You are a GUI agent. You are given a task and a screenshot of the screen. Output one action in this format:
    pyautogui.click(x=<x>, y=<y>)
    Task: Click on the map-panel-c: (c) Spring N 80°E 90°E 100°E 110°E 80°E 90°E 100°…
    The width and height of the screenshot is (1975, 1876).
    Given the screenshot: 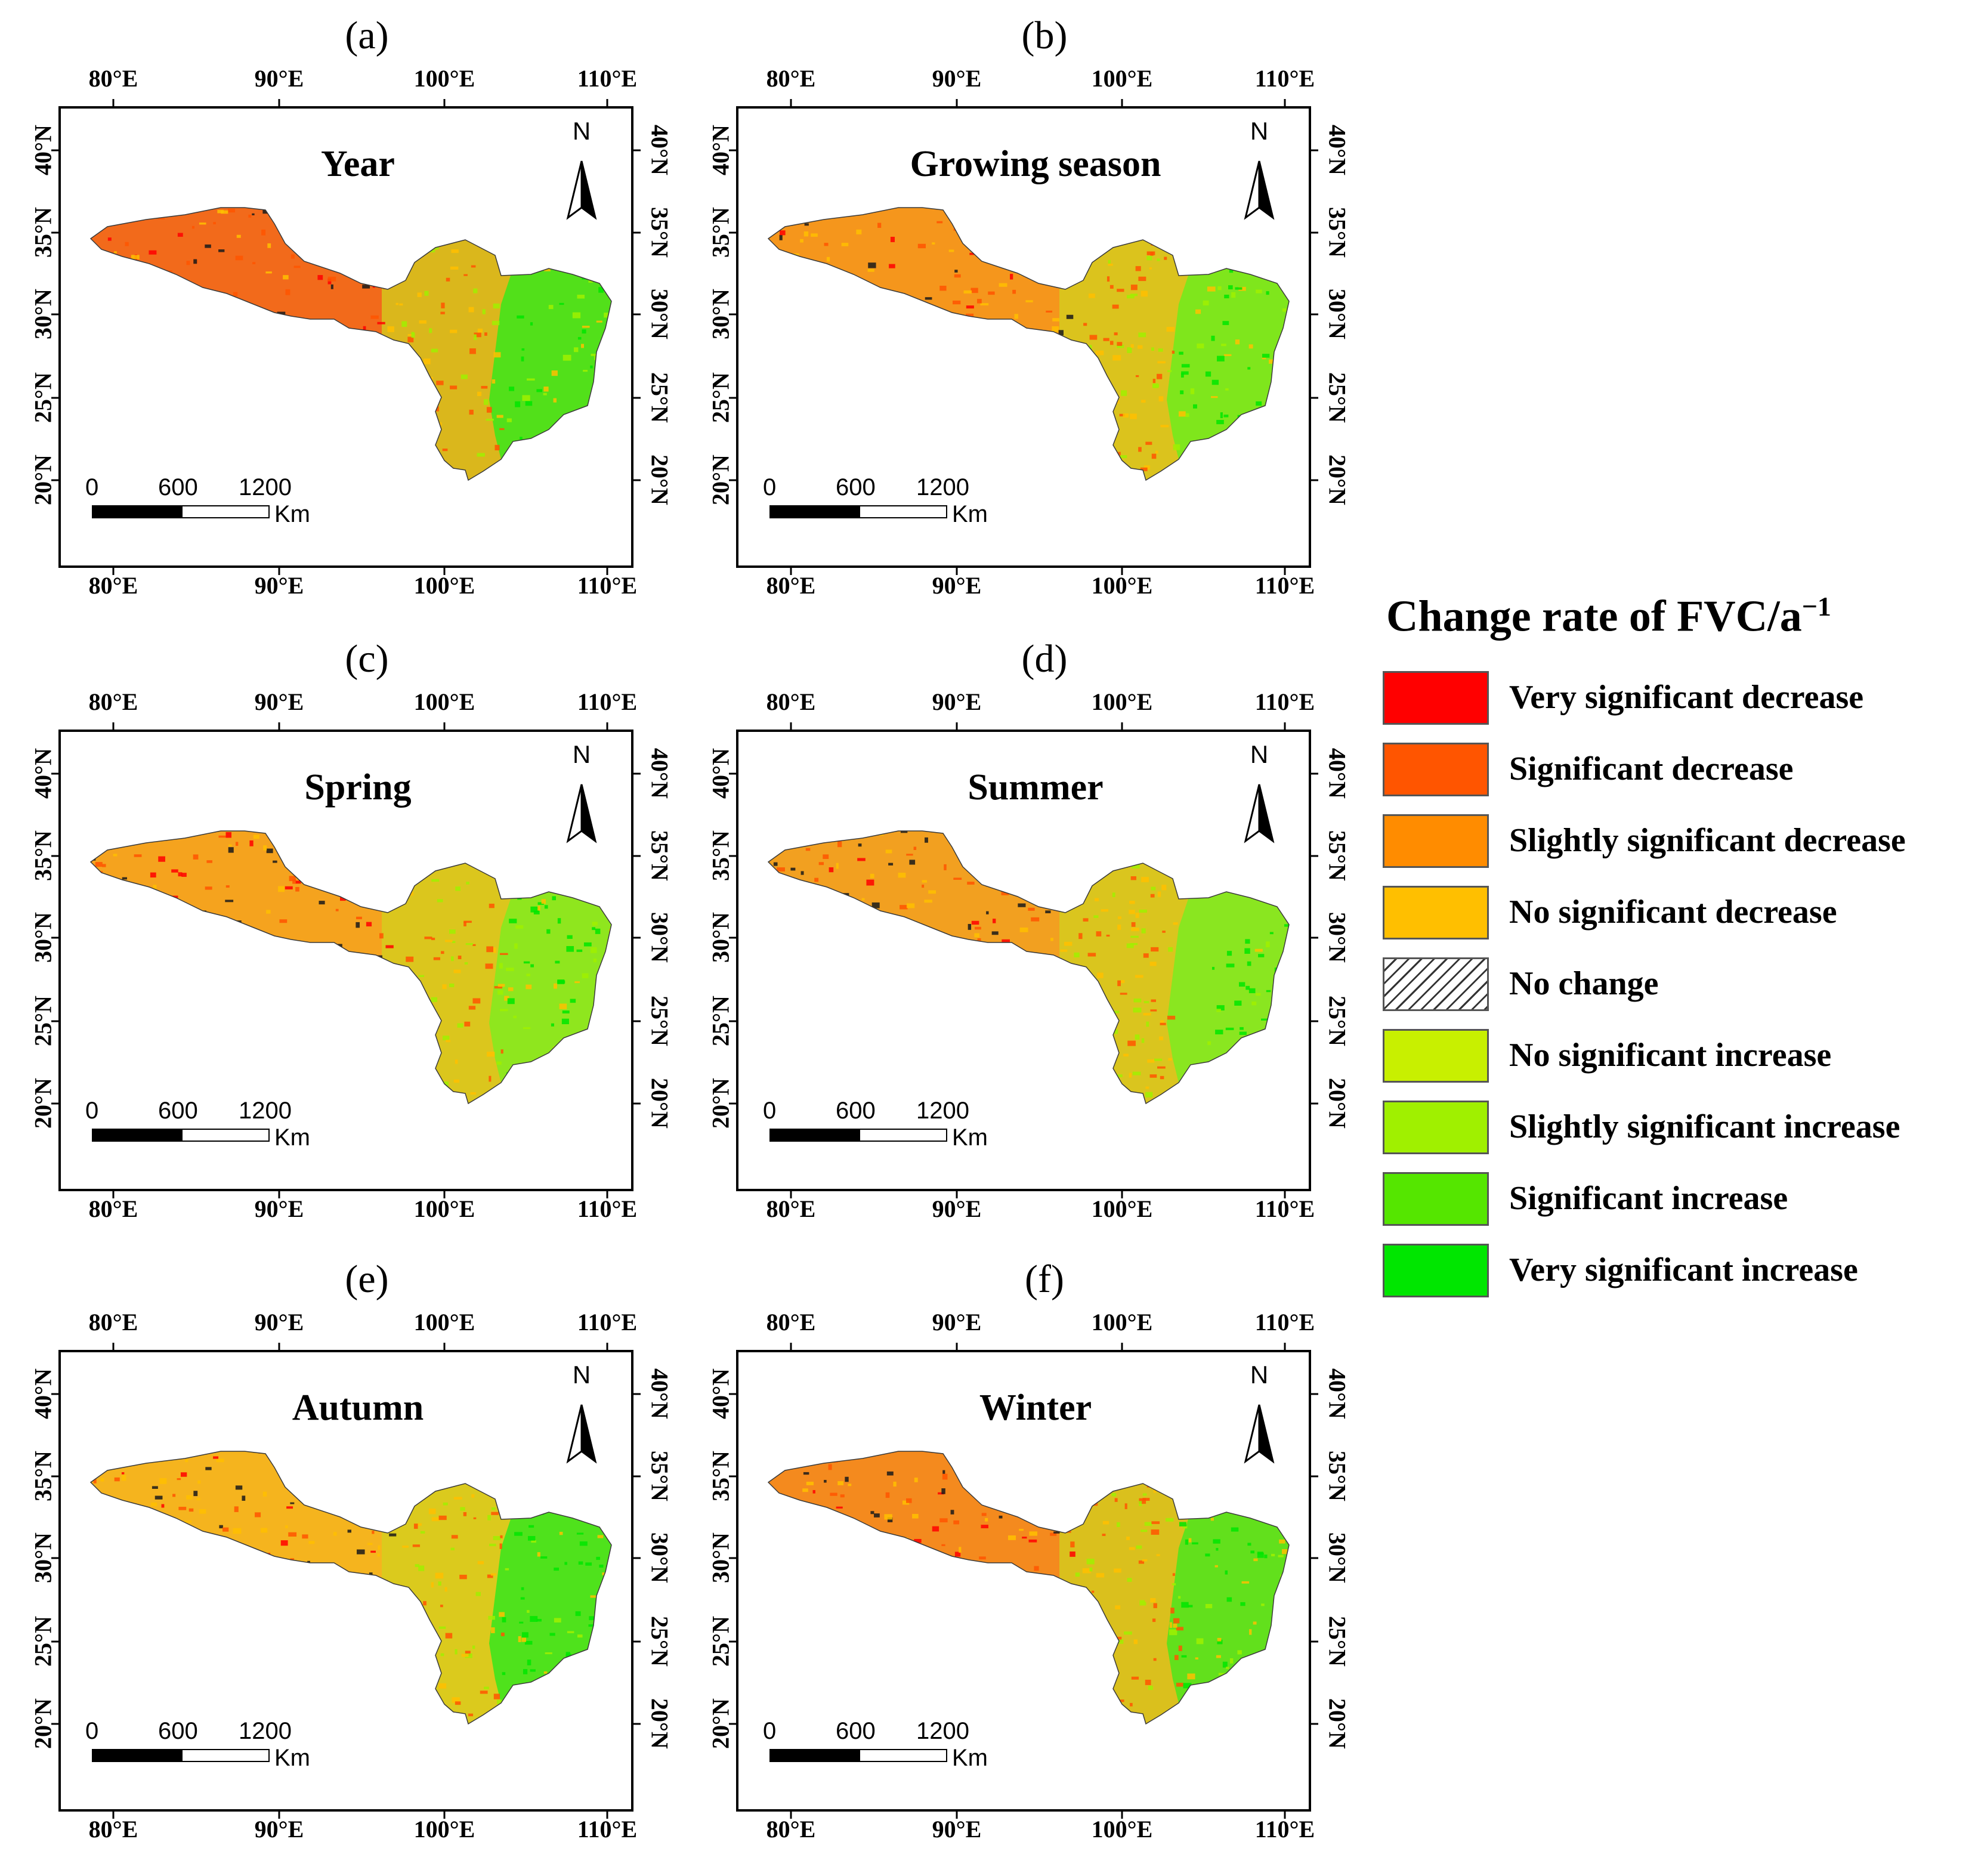 What is the action you would take?
    pyautogui.click(x=367, y=946)
    